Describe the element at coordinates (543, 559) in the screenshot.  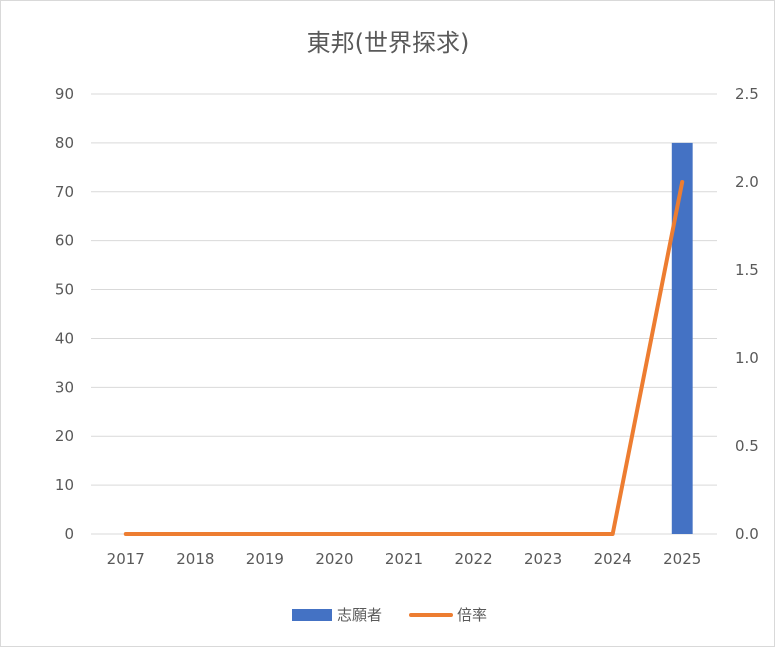
I see `x-tick-label: 2023` at that location.